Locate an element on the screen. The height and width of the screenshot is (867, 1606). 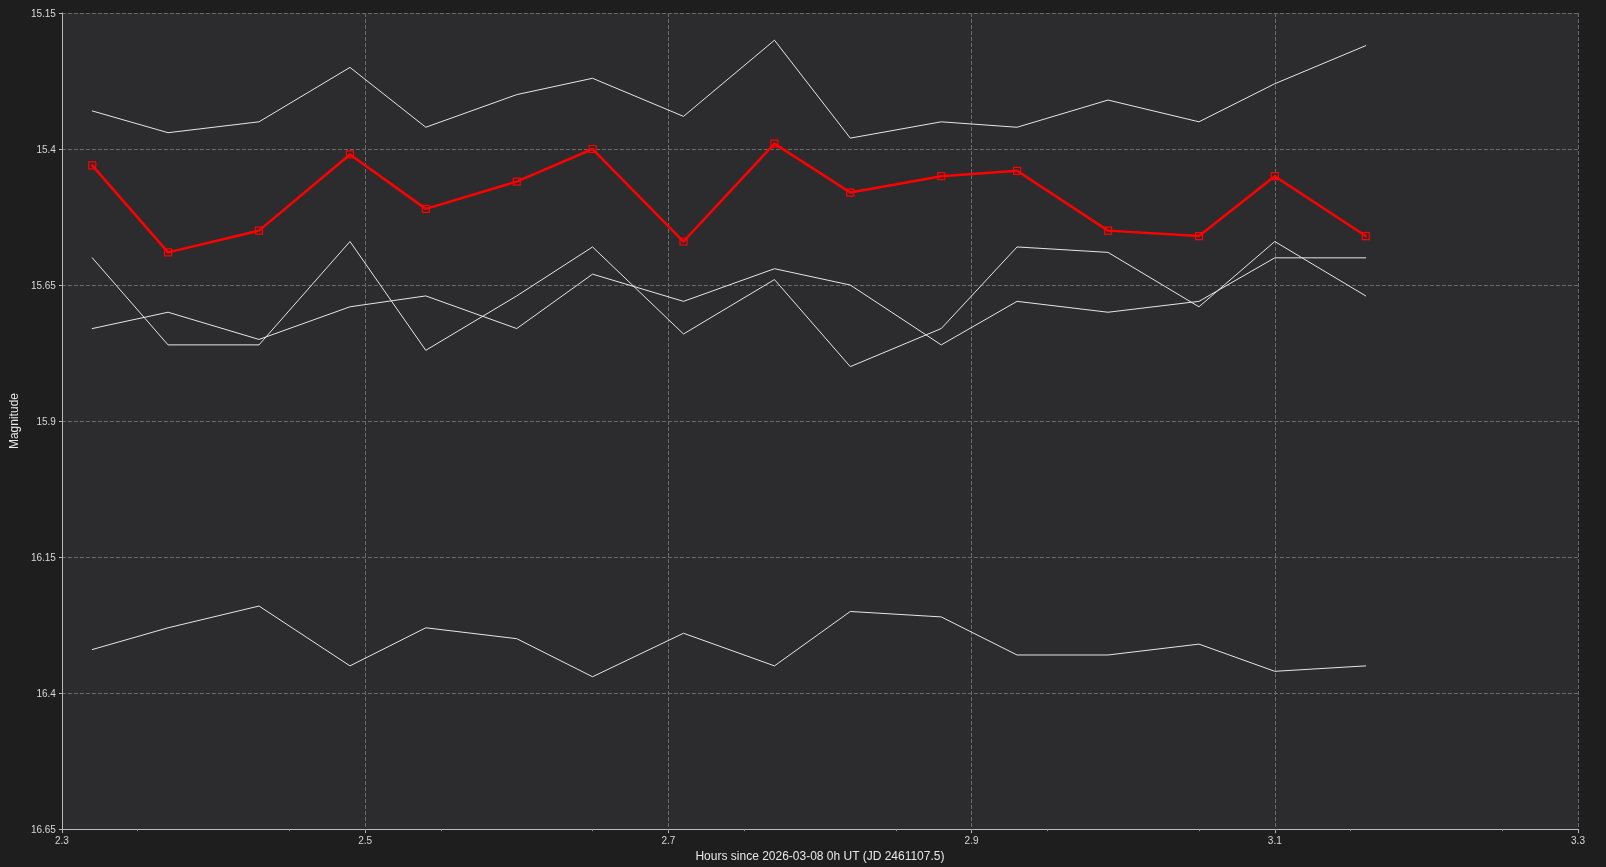
y-axis-title: Magnitude is located at coordinates (14, 421).